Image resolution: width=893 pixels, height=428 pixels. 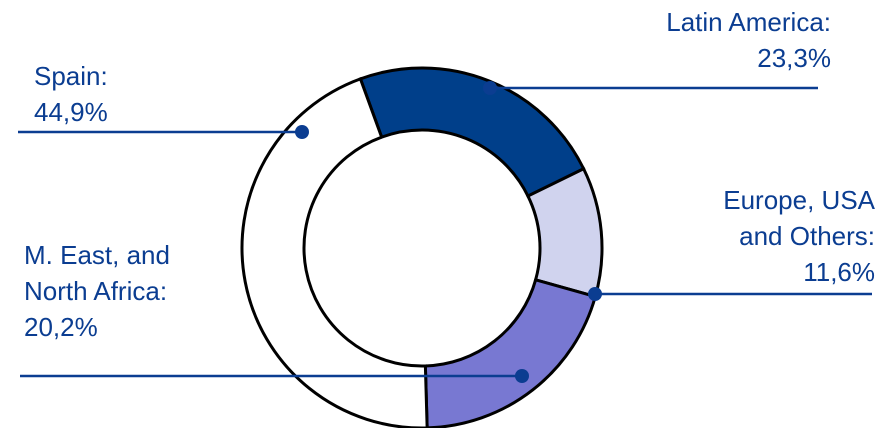 I want to click on label-mena-line3: 20,2%, so click(x=61, y=327).